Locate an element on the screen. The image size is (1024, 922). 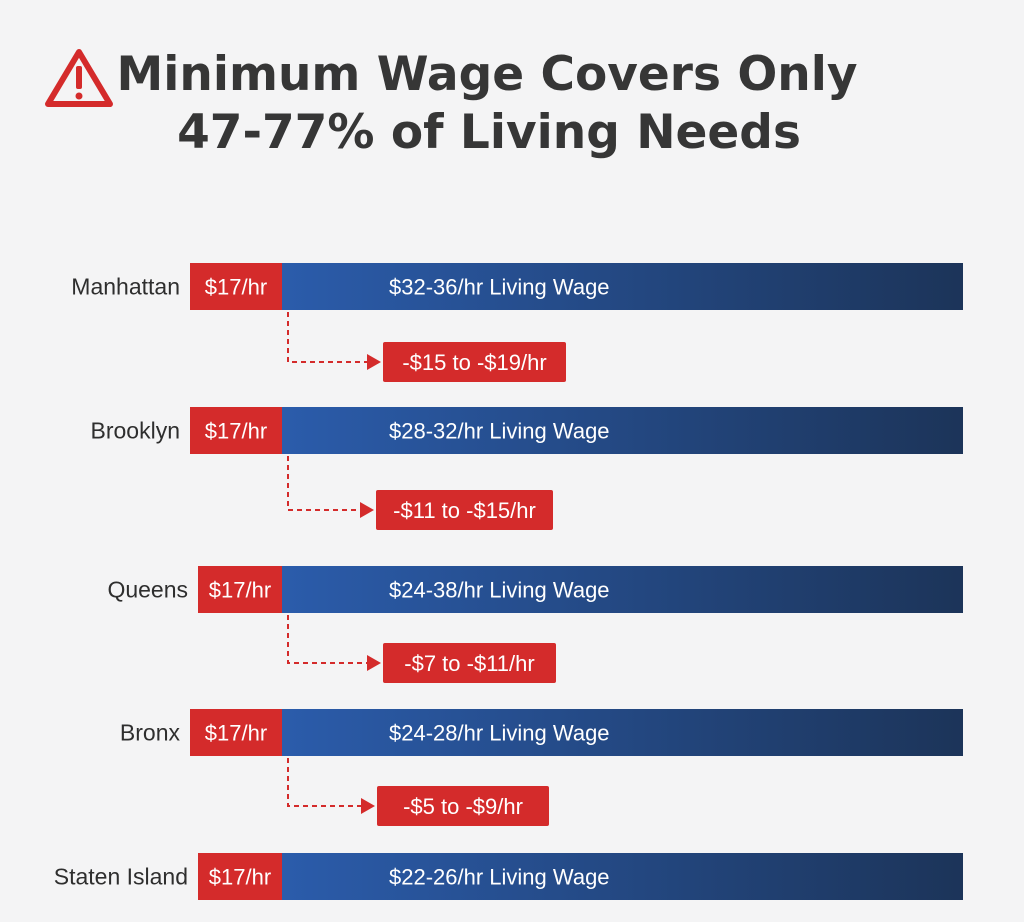
row-label: Queens is located at coordinates (147, 590).